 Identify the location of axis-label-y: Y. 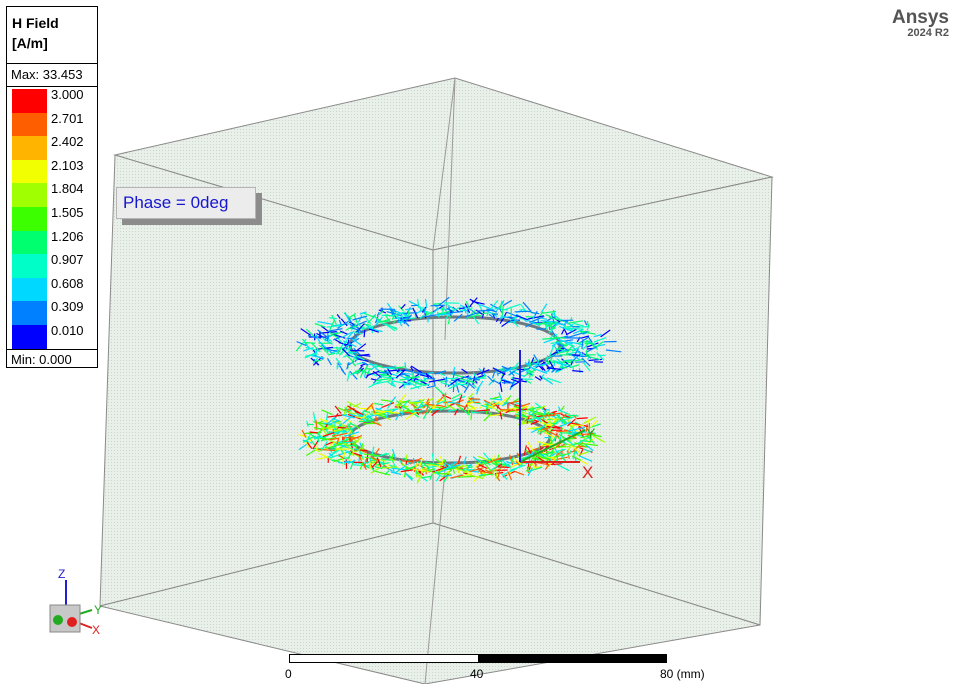
(591, 433).